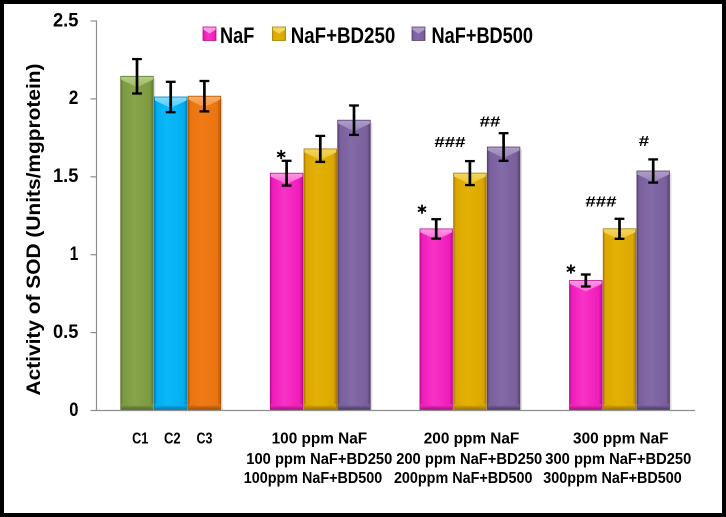  Describe the element at coordinates (320, 438) in the screenshot. I see `svg-text: 100 ppm NaF` at that location.